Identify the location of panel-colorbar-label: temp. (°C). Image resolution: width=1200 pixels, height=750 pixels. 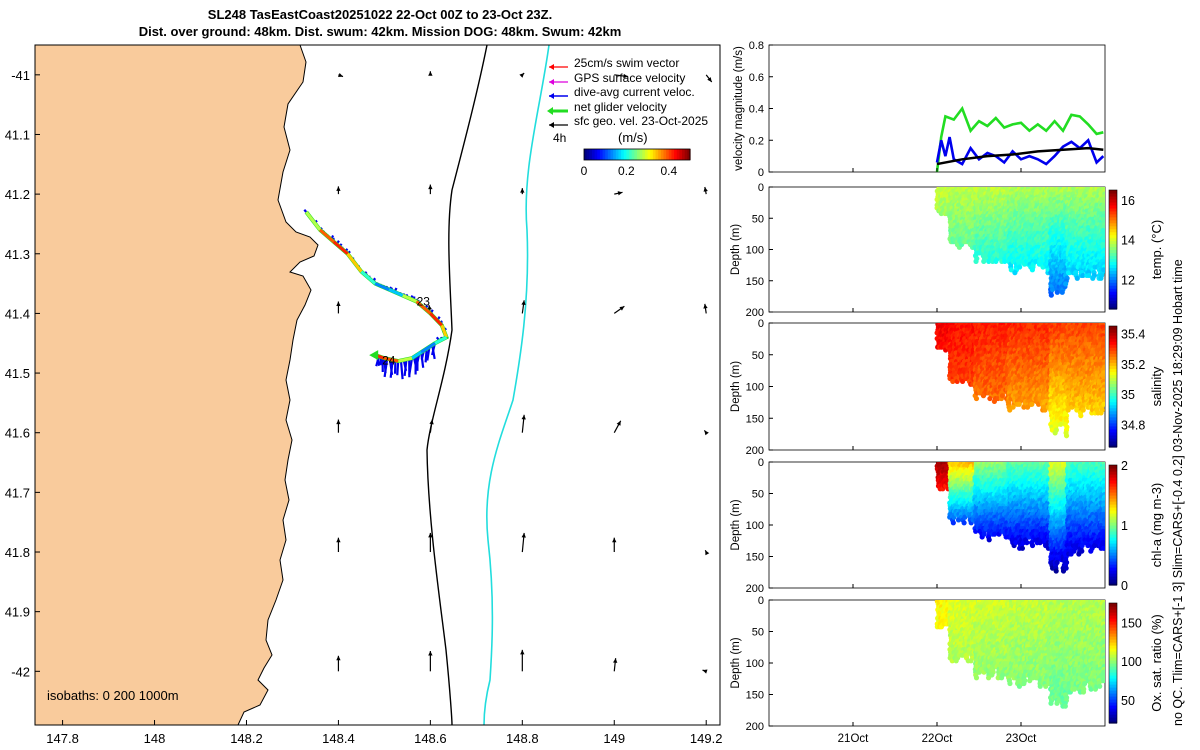
(1156, 249).